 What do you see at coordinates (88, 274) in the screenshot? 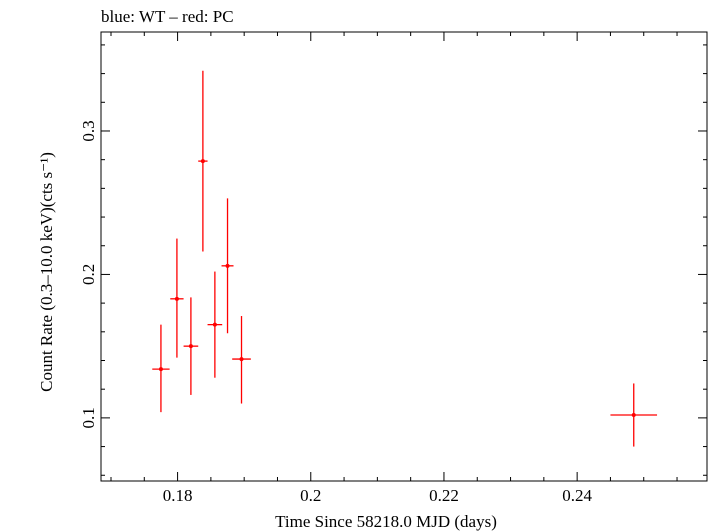
I see `y-tick-label: 0.2` at bounding box center [88, 274].